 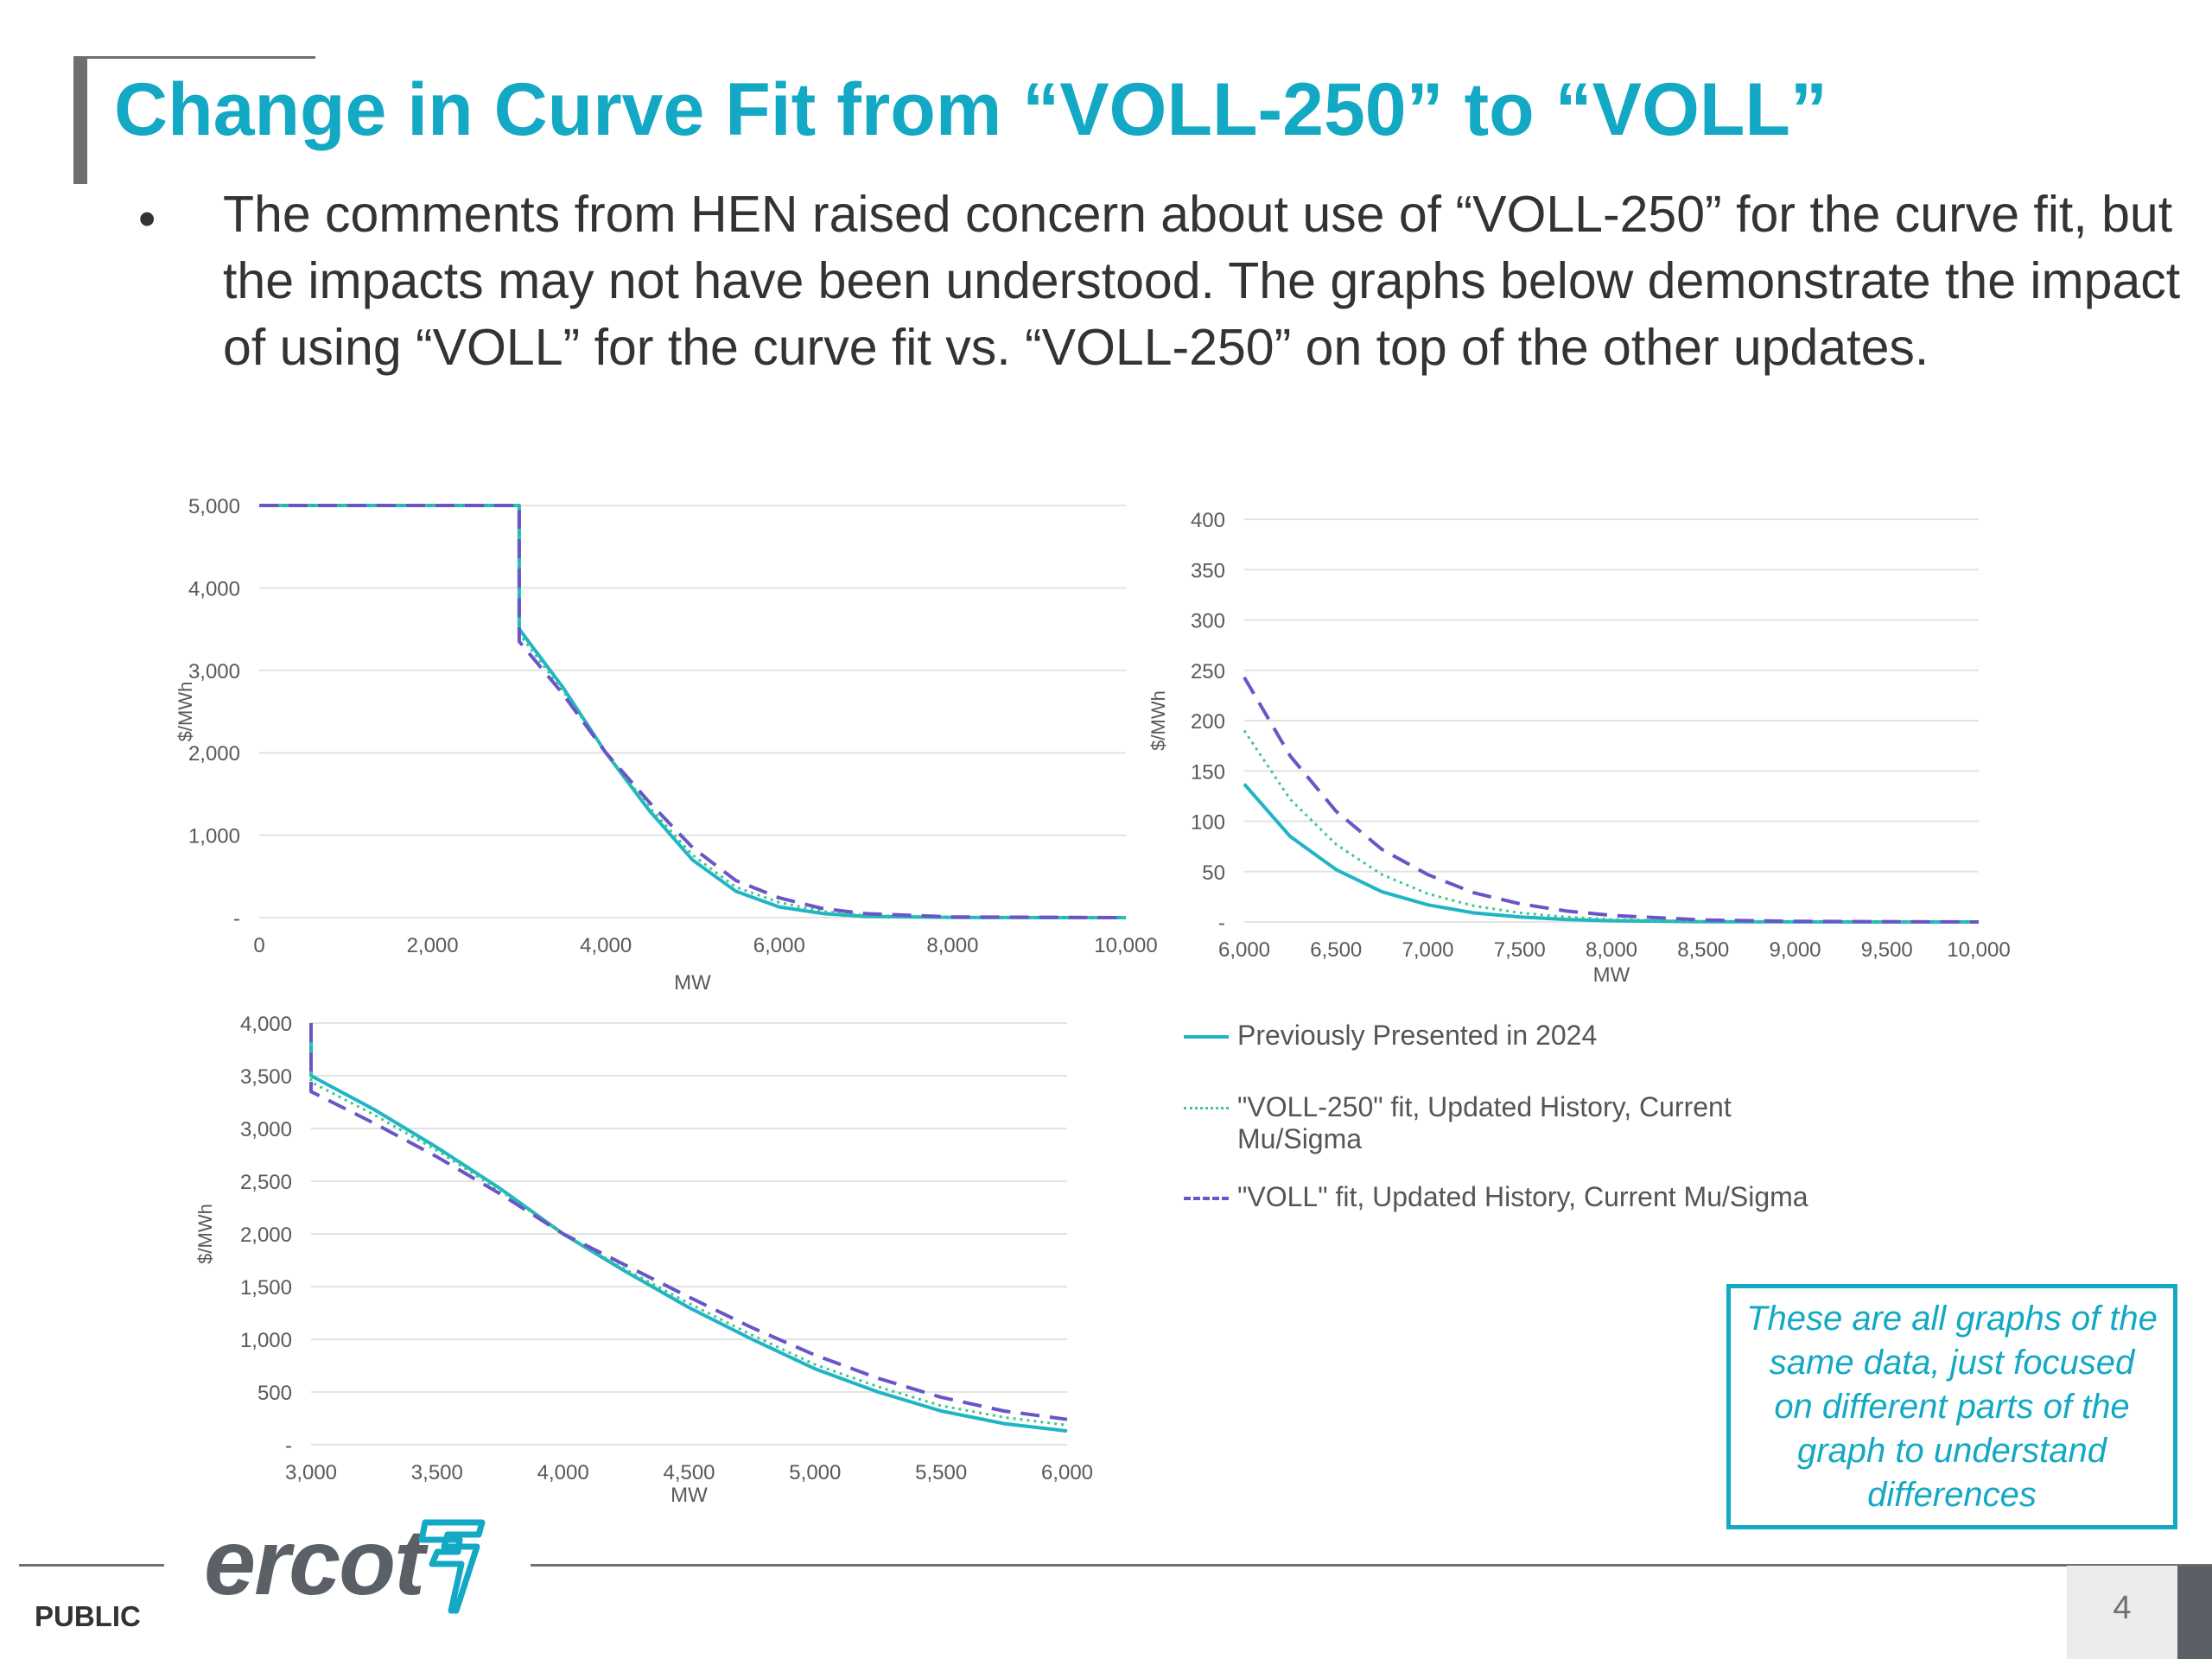 What do you see at coordinates (1417, 1035) in the screenshot?
I see `legend-label: Previously Presented in 2024` at bounding box center [1417, 1035].